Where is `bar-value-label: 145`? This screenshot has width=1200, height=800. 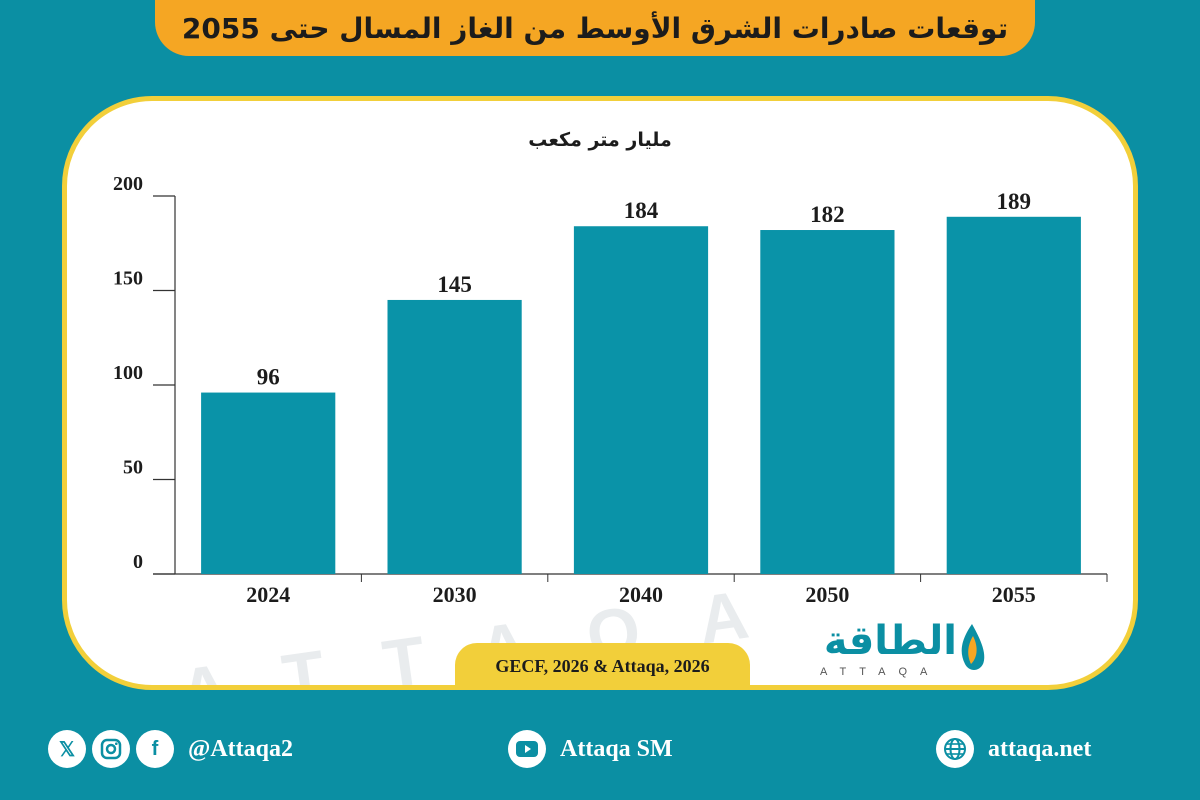 bar-value-label: 145 is located at coordinates (454, 284).